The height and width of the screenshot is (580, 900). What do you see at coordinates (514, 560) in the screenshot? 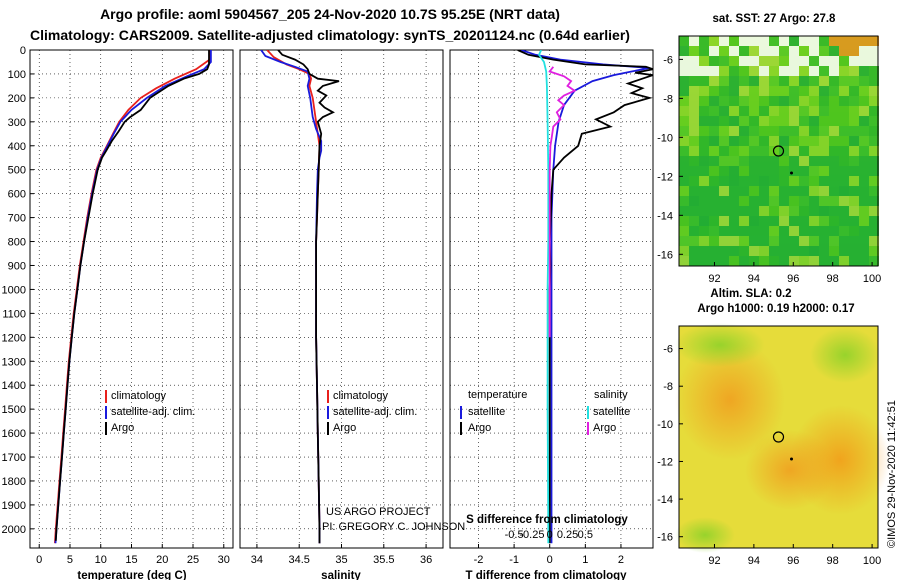
I see `x-tick-label: -1` at bounding box center [514, 560].